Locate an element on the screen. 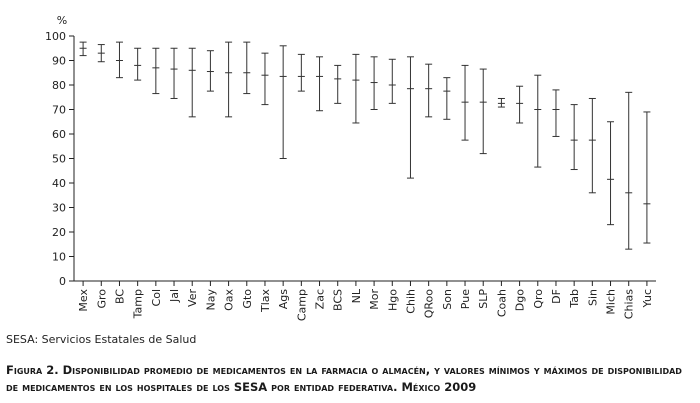 The height and width of the screenshot is (403, 700). x-tick-label: Hgo is located at coordinates (392, 300).